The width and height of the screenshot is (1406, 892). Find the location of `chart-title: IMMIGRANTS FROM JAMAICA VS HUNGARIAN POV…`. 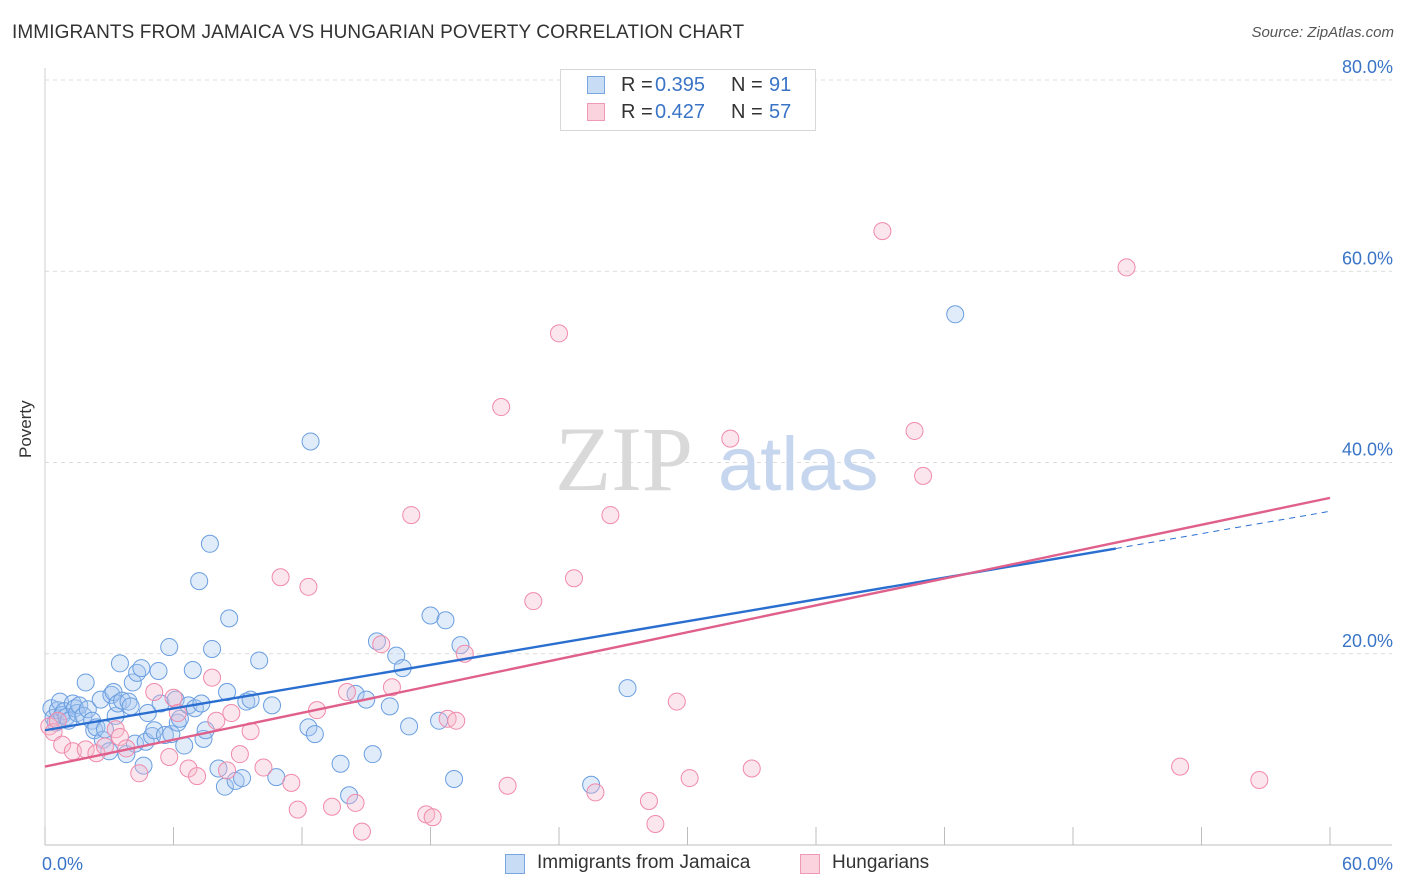

chart-title: IMMIGRANTS FROM JAMAICA VS HUNGARIAN POV… is located at coordinates (378, 32).